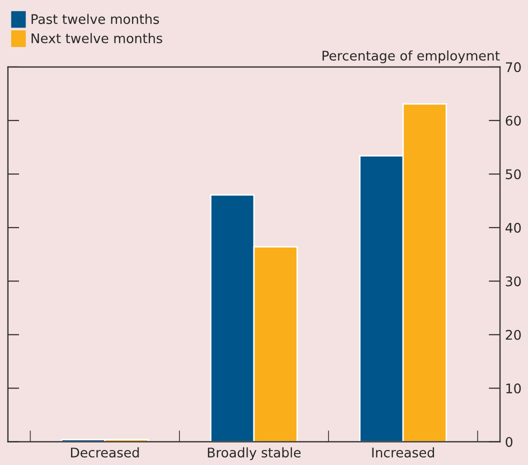 The width and height of the screenshot is (528, 465). I want to click on y-tick-label: 60, so click(513, 121).